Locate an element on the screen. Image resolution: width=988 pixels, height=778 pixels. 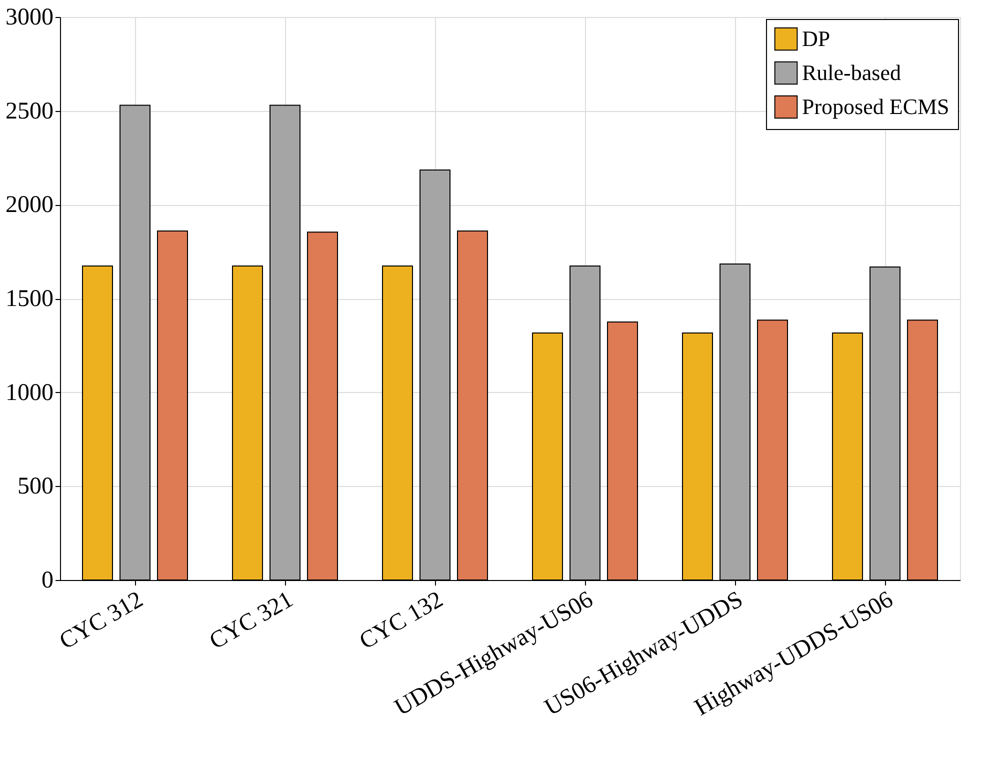
legend-label: DP is located at coordinates (816, 38).